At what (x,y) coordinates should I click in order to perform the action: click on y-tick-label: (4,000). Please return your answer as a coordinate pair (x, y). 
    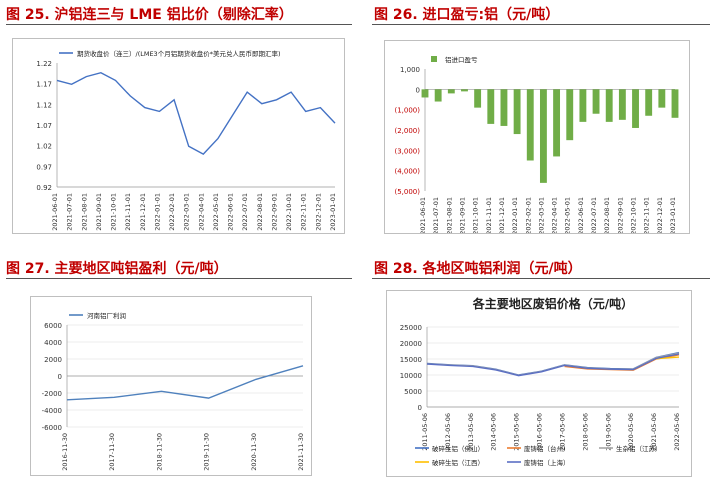
    Looking at the image, I should click on (407, 172).